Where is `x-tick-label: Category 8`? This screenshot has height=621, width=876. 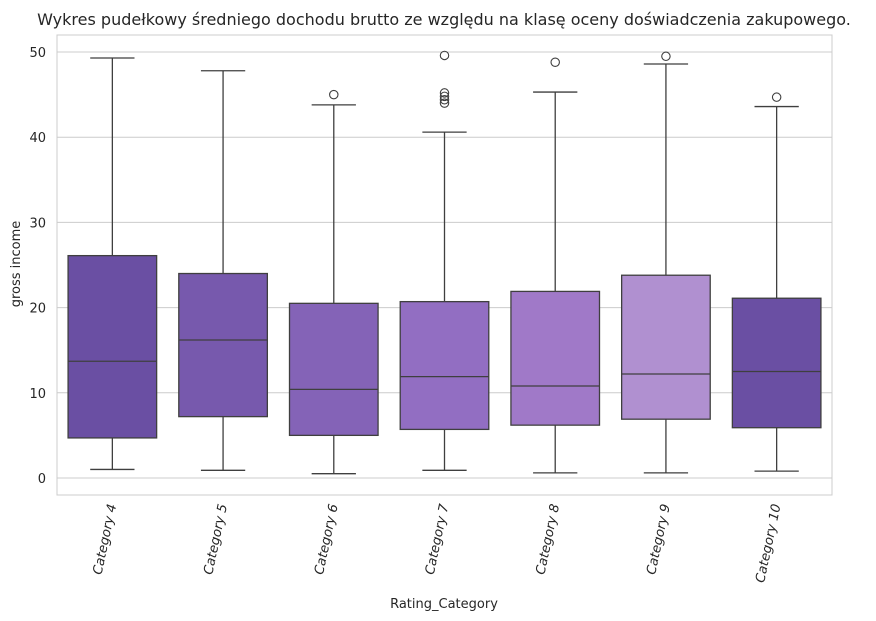
x-tick-label: Category 8 is located at coordinates (549, 539).